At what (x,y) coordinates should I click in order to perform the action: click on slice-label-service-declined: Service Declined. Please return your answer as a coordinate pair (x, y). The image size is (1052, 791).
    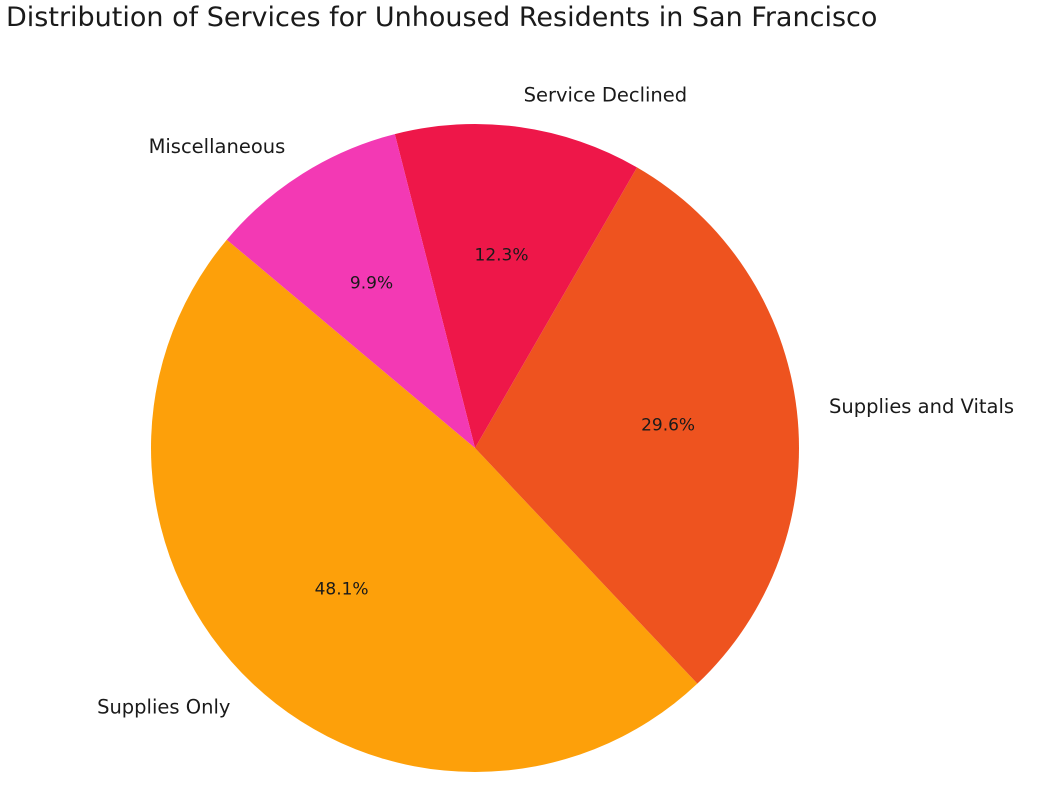
    Looking at the image, I should click on (606, 94).